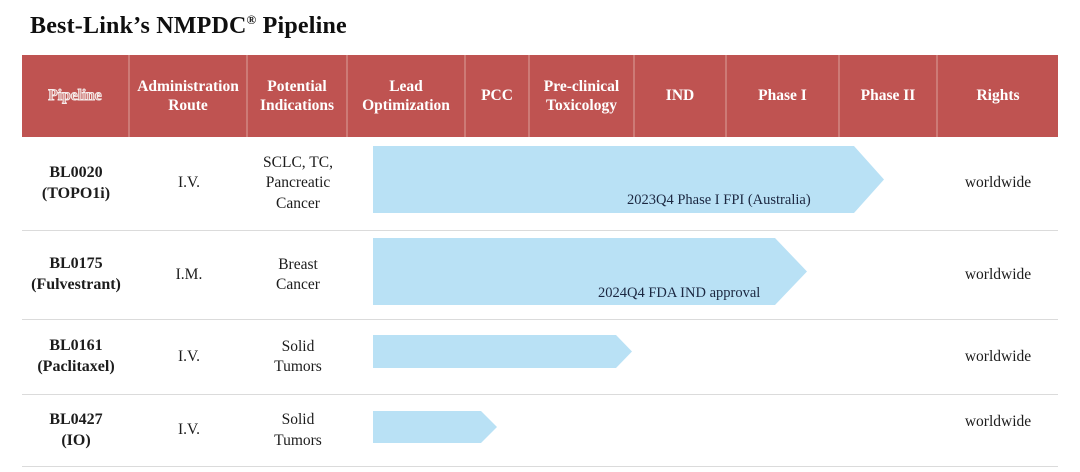 The width and height of the screenshot is (1080, 472). Describe the element at coordinates (298, 274) in the screenshot. I see `potential-indications: Breast Cancer` at that location.